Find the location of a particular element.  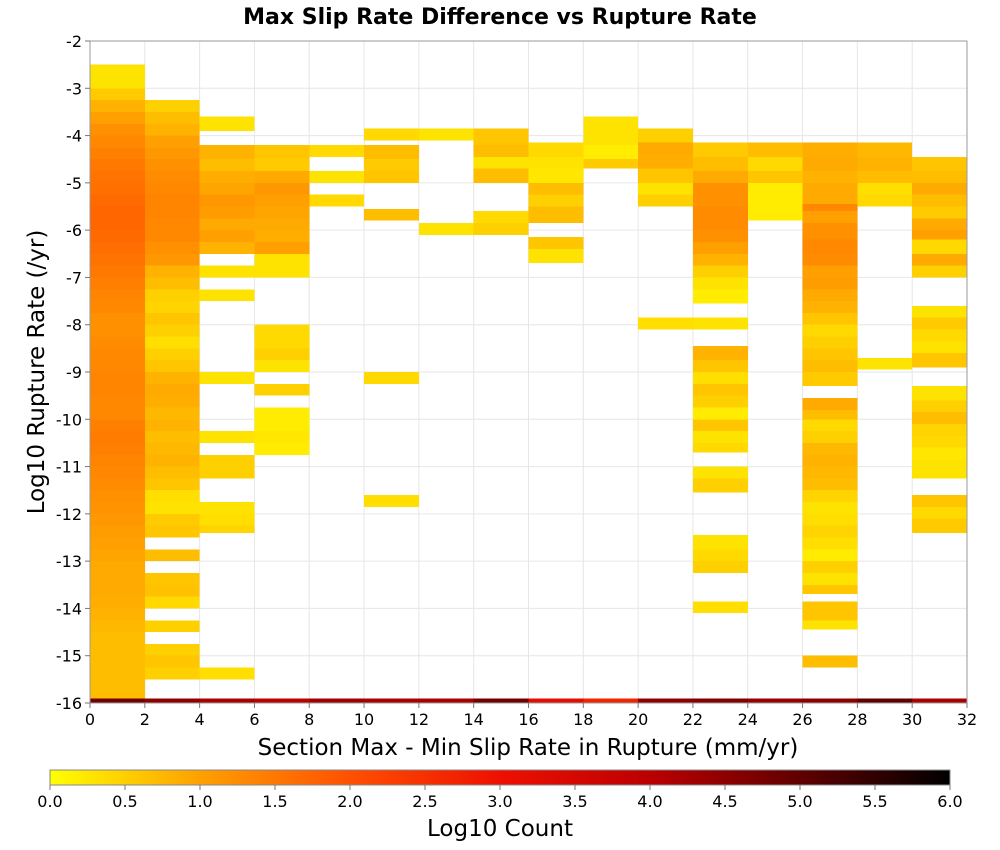

x-tick-label: 26 is located at coordinates (802, 719).